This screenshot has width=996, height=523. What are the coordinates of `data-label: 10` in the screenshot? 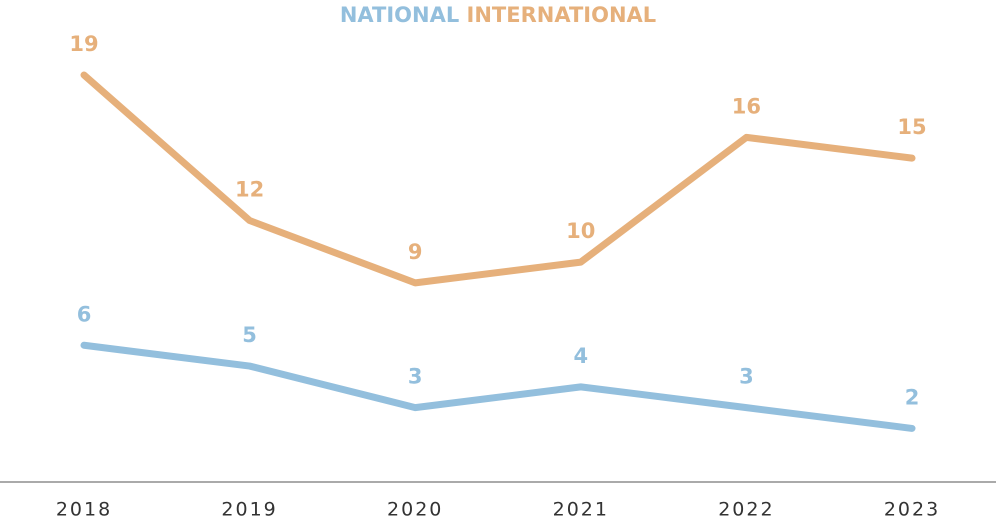 It's located at (580, 231).